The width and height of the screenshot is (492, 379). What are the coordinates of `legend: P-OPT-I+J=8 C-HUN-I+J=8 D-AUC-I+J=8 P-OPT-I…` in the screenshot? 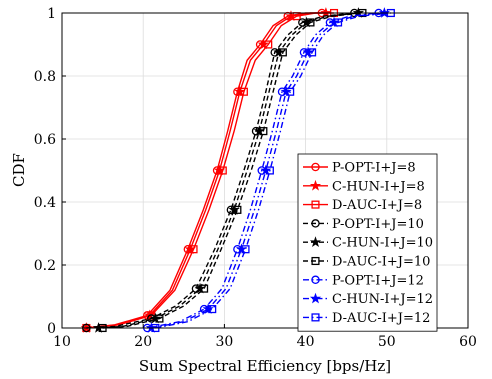 It's located at (367, 242).